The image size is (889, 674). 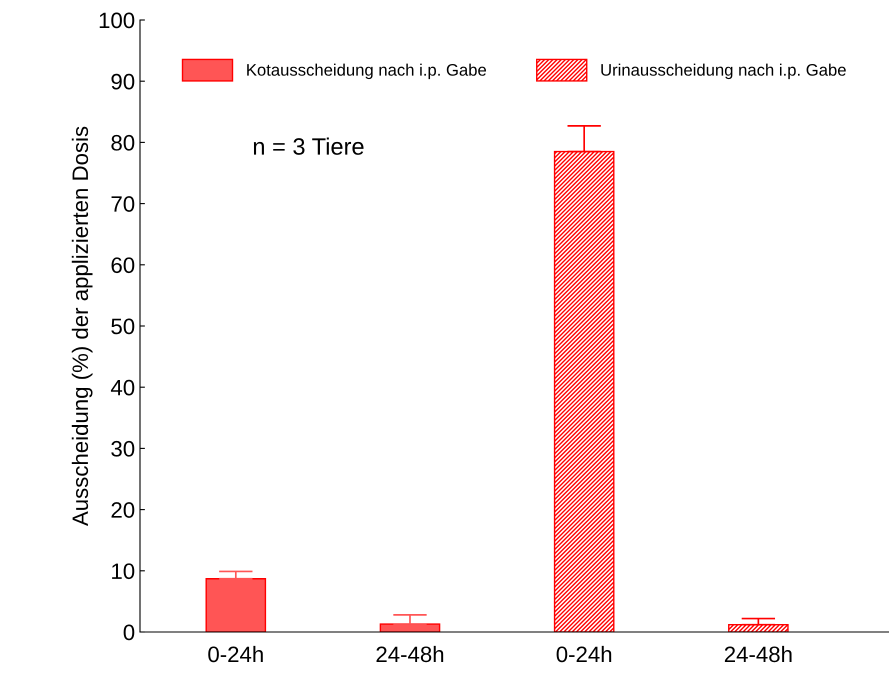 What do you see at coordinates (122, 326) in the screenshot?
I see `y-tick-label: 50` at bounding box center [122, 326].